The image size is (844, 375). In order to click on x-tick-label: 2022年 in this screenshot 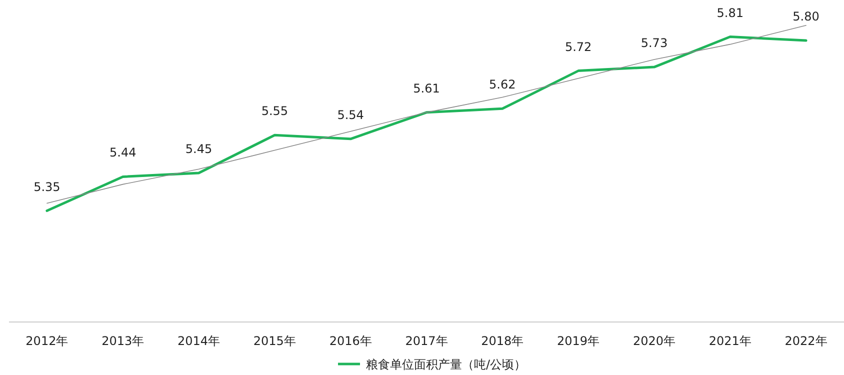, I will do `click(806, 341)`.